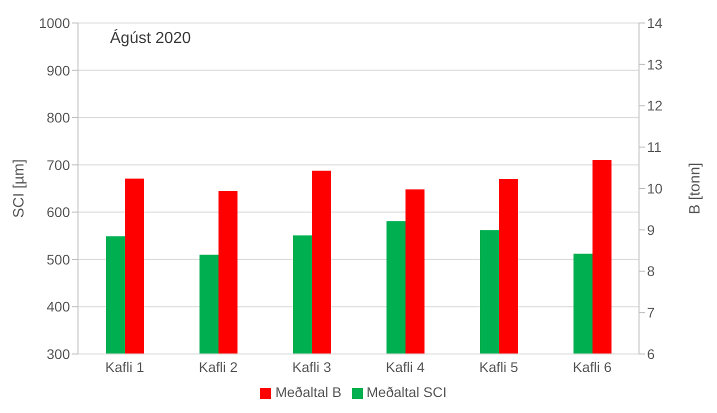 Image resolution: width=717 pixels, height=413 pixels. What do you see at coordinates (651, 312) in the screenshot?
I see `y2-tick-label: 7` at bounding box center [651, 312].